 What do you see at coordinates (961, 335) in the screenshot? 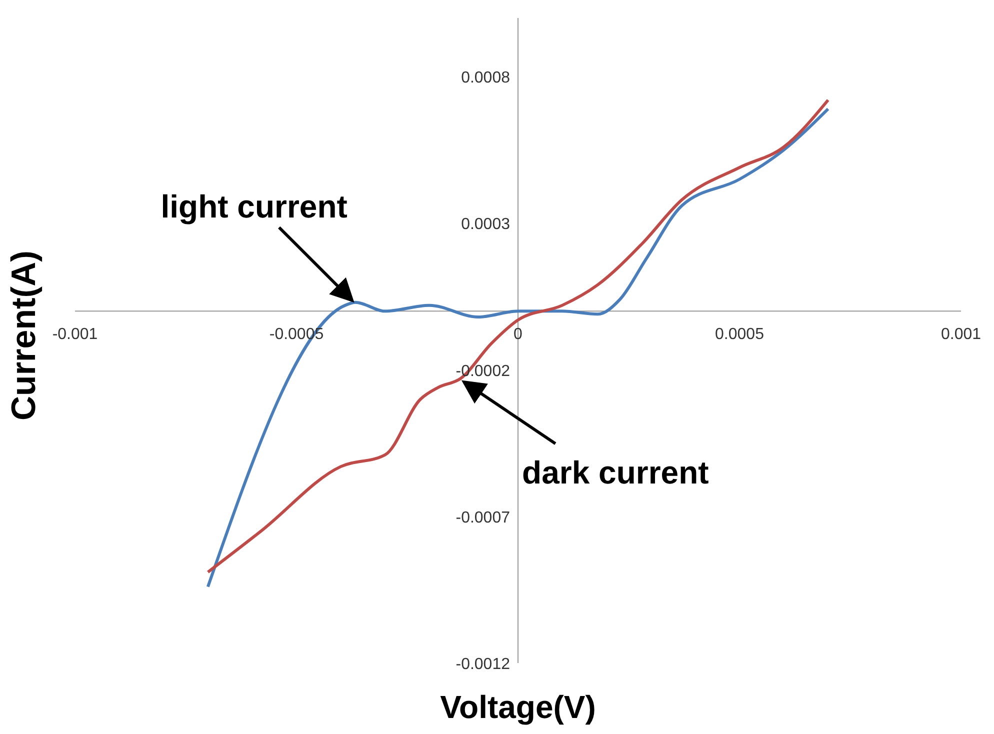
I see `x-tick-label: 0.001` at bounding box center [961, 335].